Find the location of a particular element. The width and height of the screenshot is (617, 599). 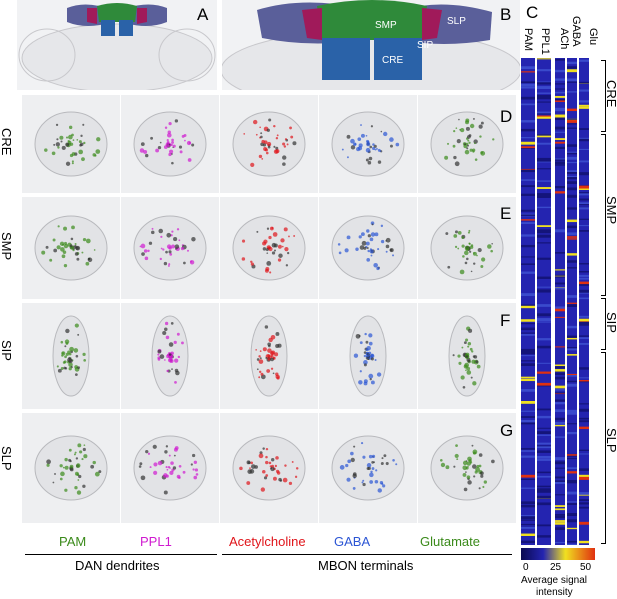

neuron-panel-r2-c1 is located at coordinates (170, 356).